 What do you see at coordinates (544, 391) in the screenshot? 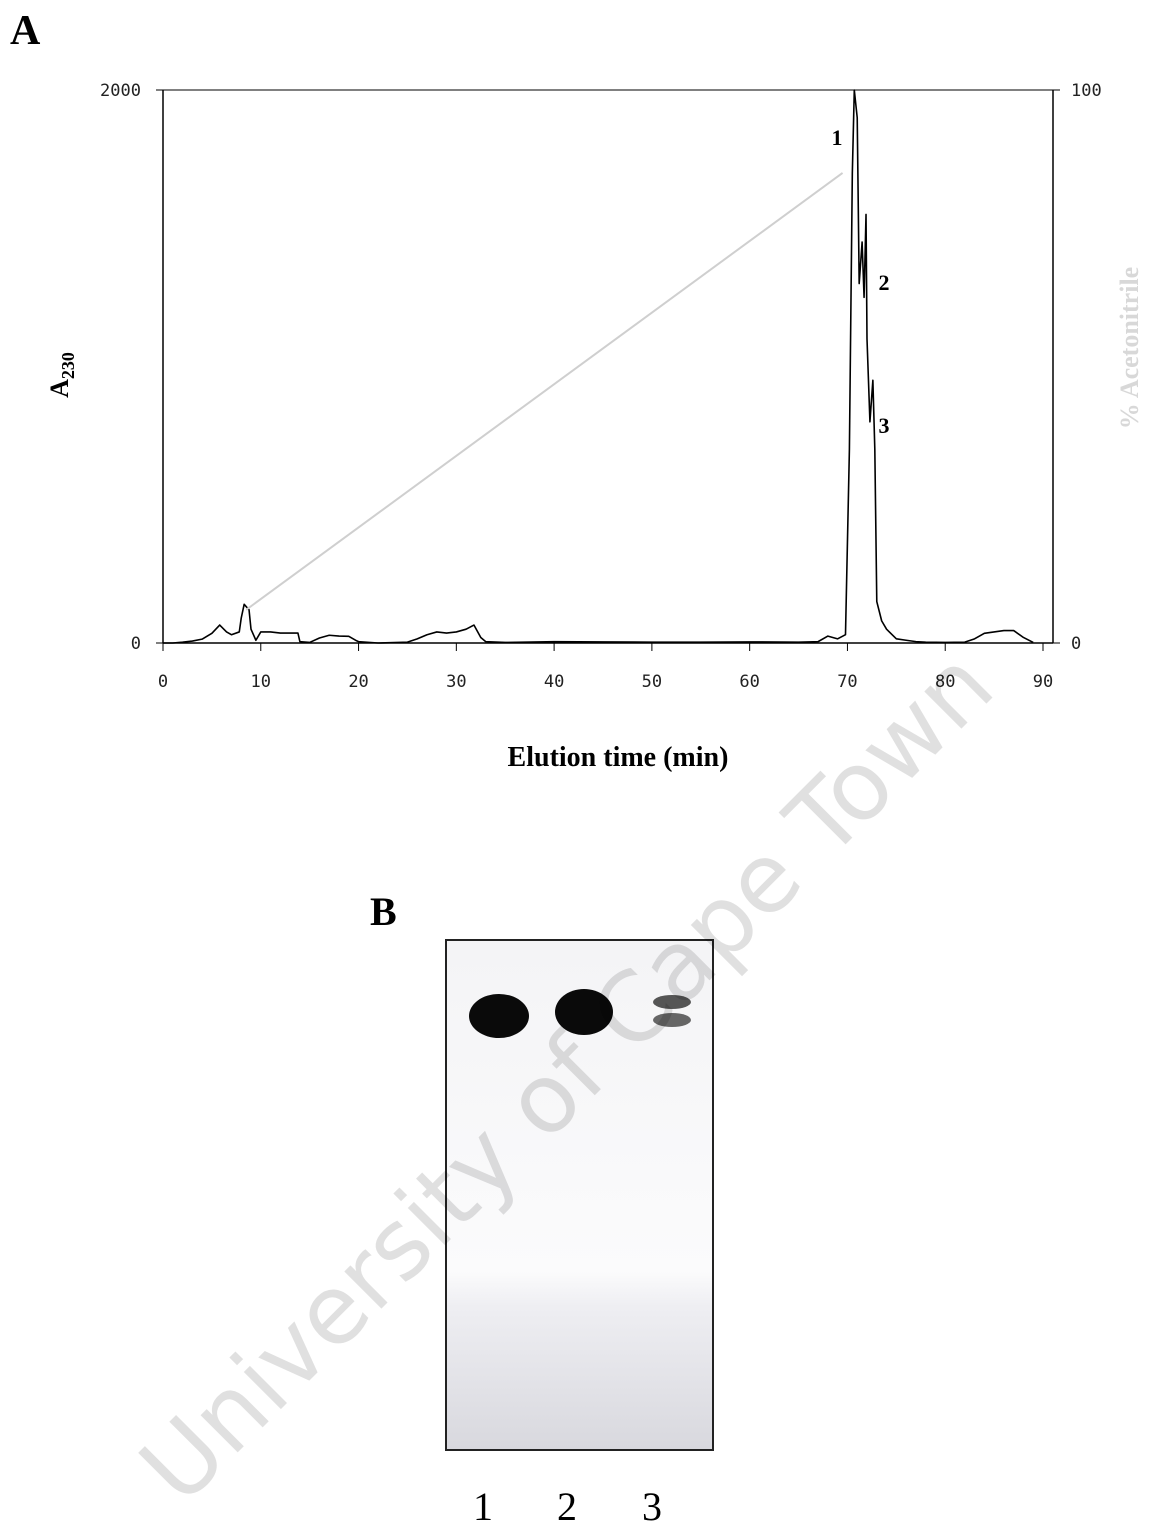
I see `gradient-line` at bounding box center [544, 391].